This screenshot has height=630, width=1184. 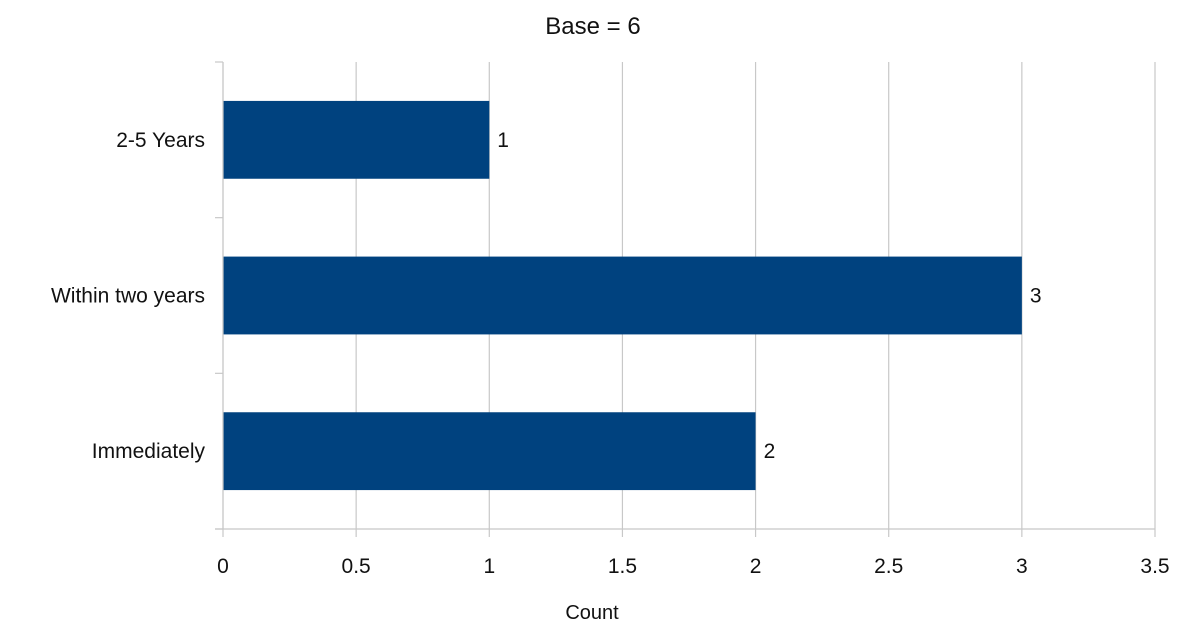 I want to click on x-tick-label: 1.5, so click(x=622, y=566).